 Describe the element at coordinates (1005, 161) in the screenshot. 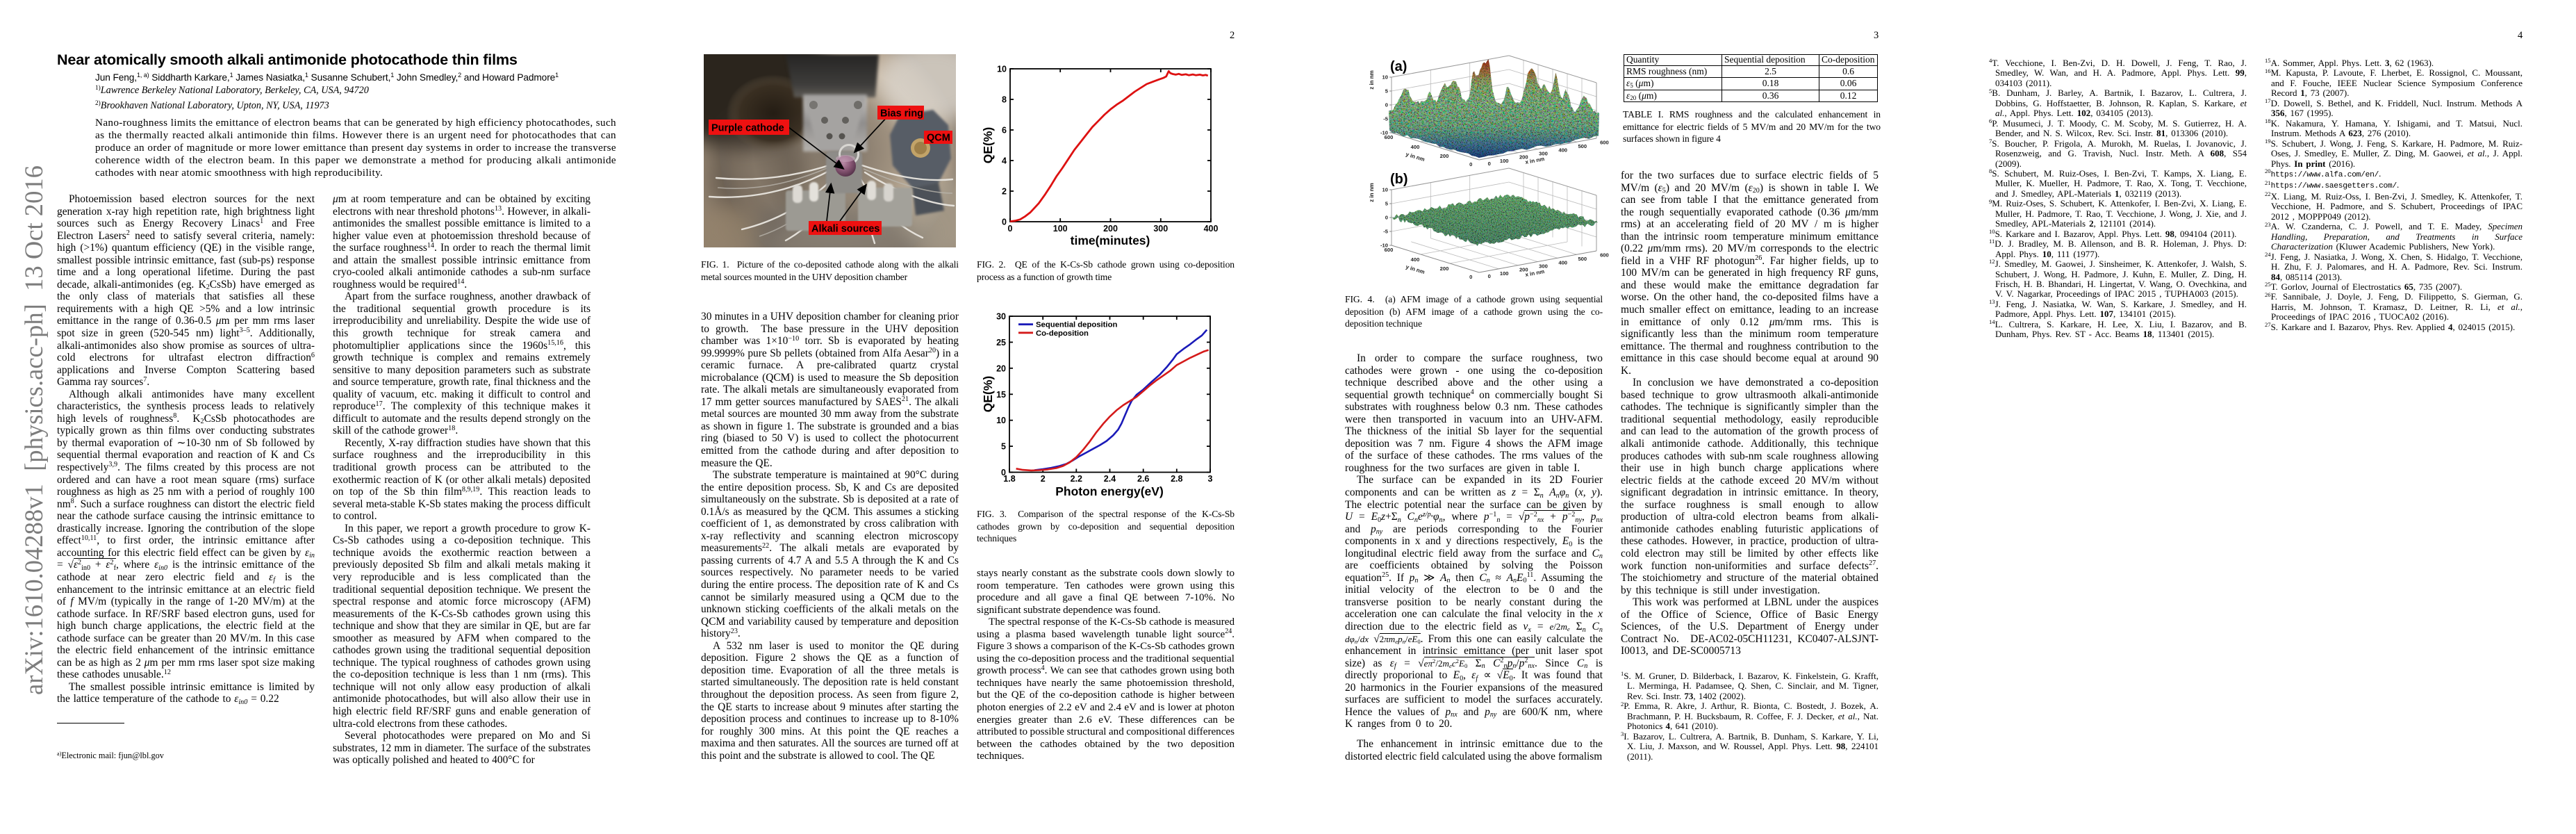

I see `svg-text: 4` at that location.